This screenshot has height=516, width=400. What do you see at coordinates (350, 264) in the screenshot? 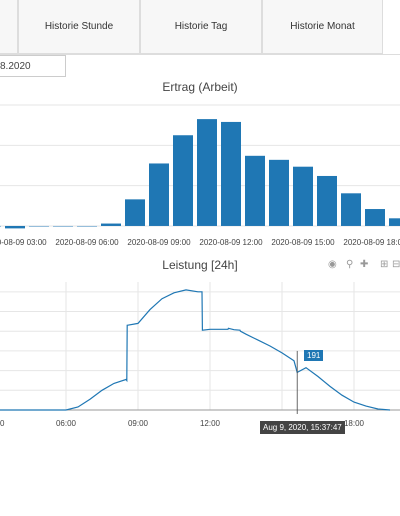
I see `zoom-icon: ⚲` at bounding box center [350, 264].